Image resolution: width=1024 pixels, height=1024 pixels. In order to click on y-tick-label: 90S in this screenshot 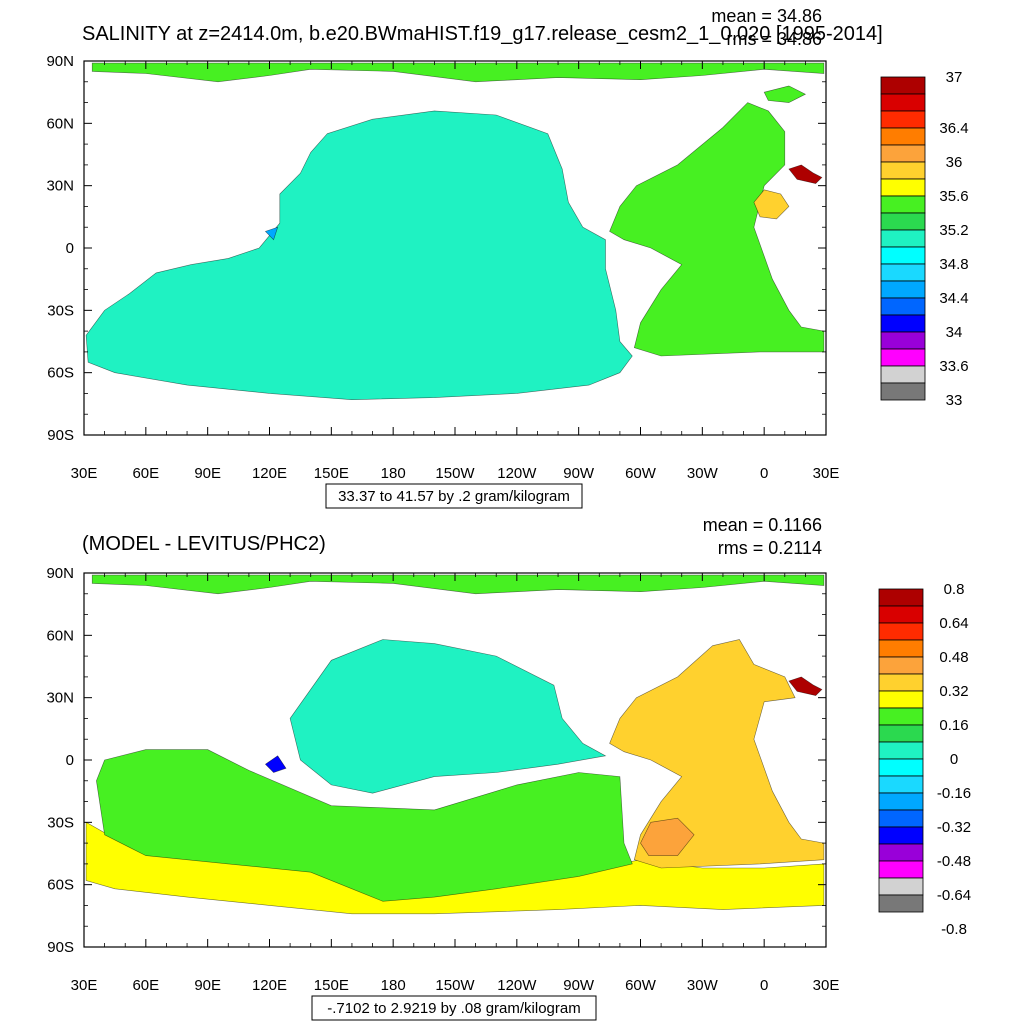, I will do `click(60, 435)`.